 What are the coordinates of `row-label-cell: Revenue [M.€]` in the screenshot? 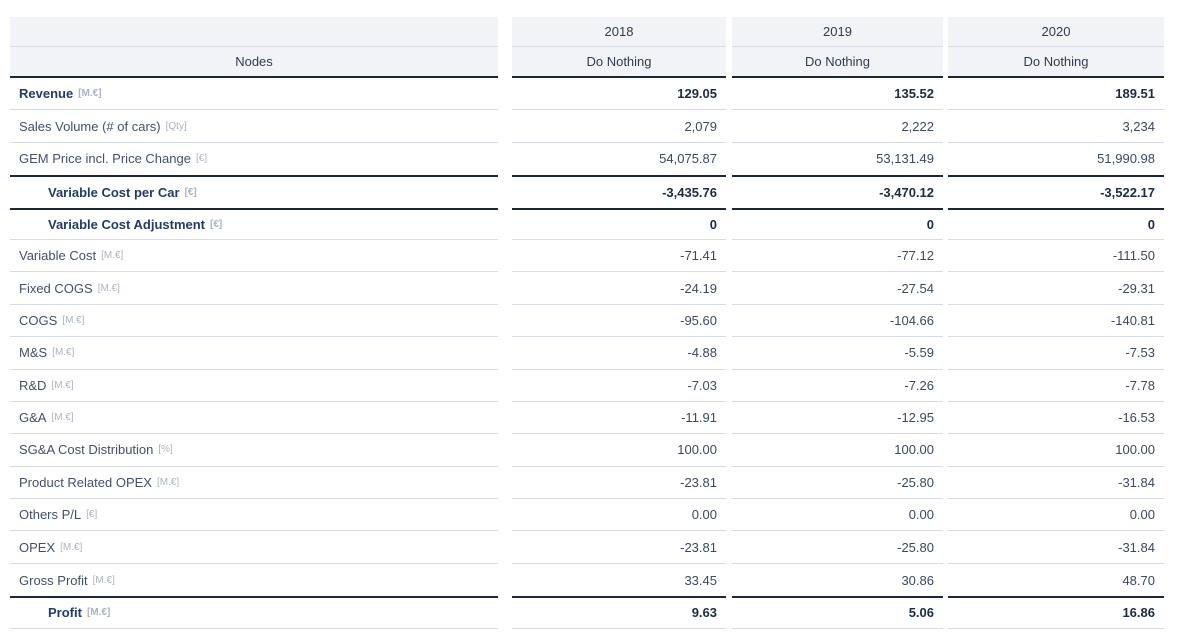 It's located at (254, 94).